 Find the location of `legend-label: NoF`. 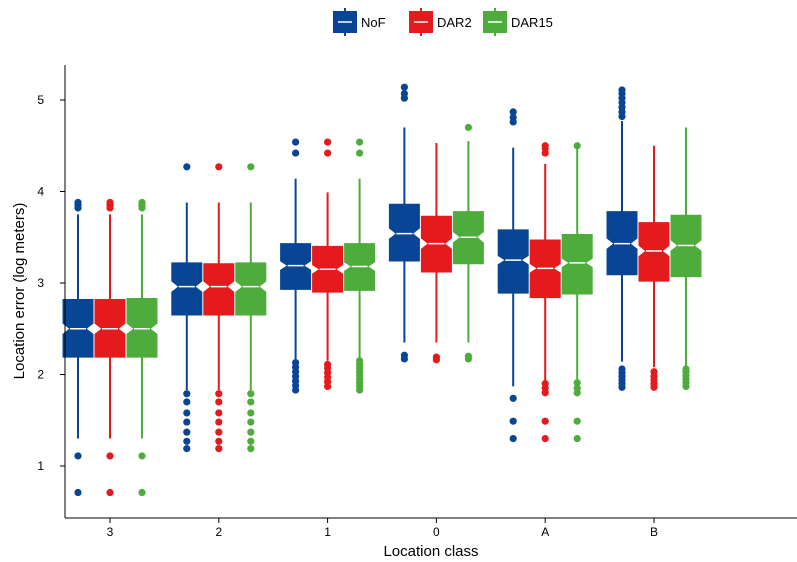

legend-label: NoF is located at coordinates (373, 22).